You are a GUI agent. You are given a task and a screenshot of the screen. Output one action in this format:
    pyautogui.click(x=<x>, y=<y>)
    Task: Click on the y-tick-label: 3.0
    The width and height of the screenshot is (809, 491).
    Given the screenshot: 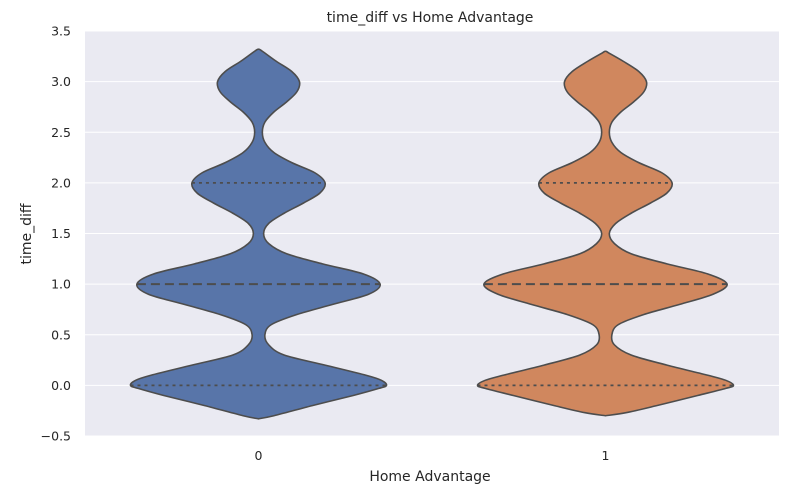 What is the action you would take?
    pyautogui.click(x=61, y=81)
    